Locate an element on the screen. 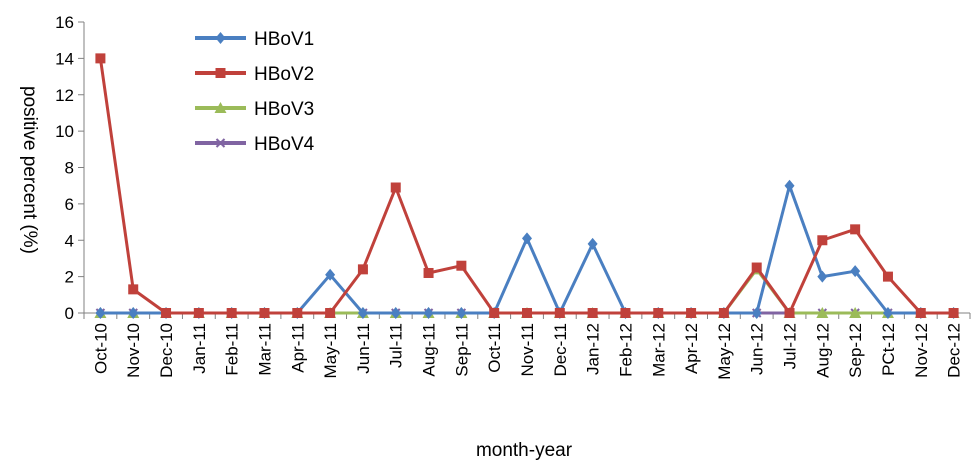  legend-label: HBoV3 is located at coordinates (284, 109).